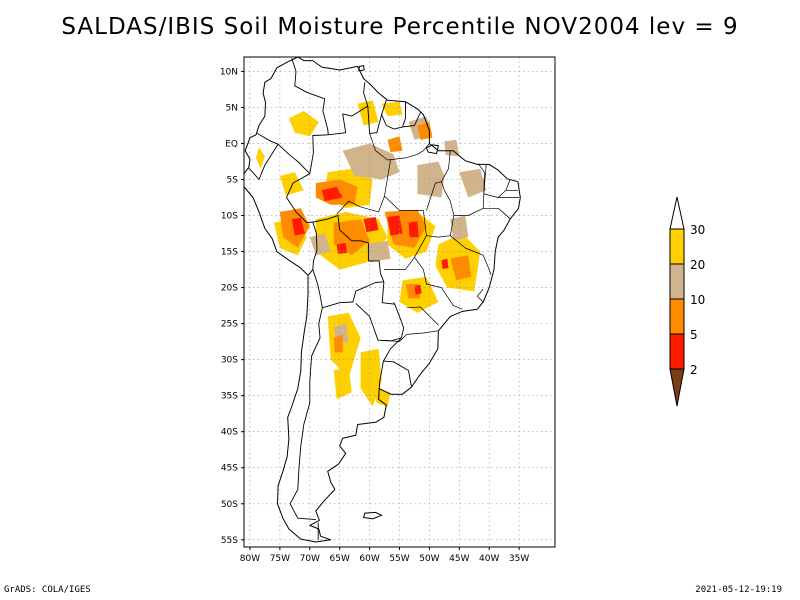 This screenshot has height=600, width=800. What do you see at coordinates (677, 281) in the screenshot?
I see `colorbar-swatch-p20` at bounding box center [677, 281].